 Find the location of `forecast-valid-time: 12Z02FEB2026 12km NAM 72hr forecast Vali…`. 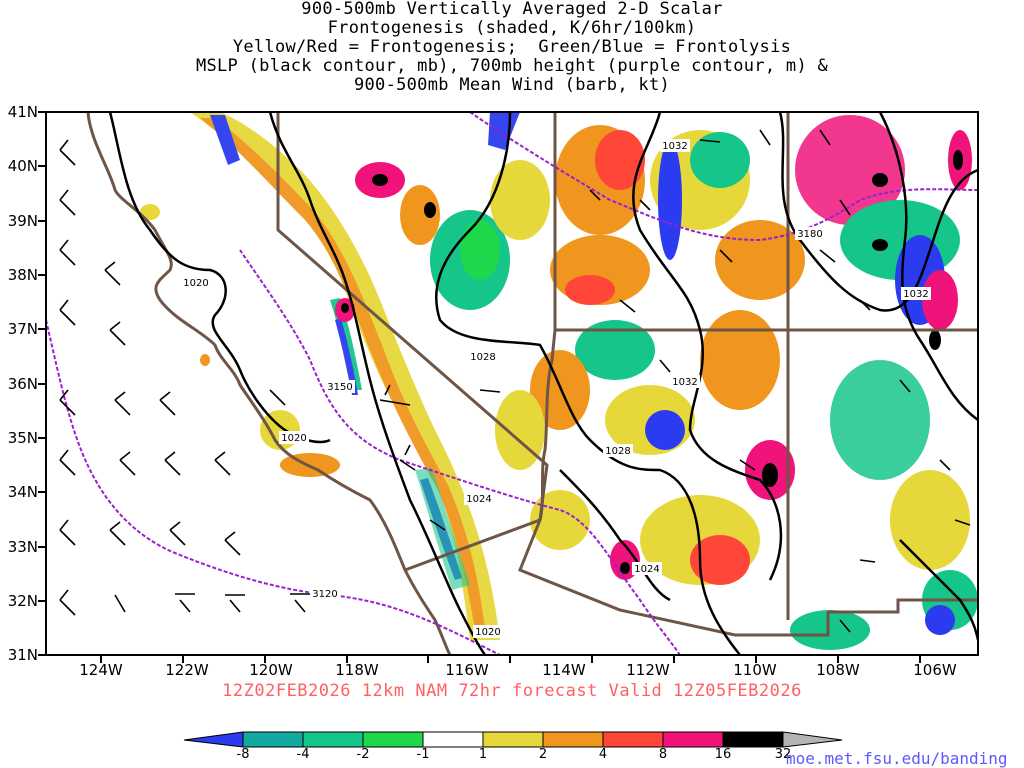

forecast-valid-time: 12Z02FEB2026 12km NAM 72hr forecast Vali… is located at coordinates (512, 691).